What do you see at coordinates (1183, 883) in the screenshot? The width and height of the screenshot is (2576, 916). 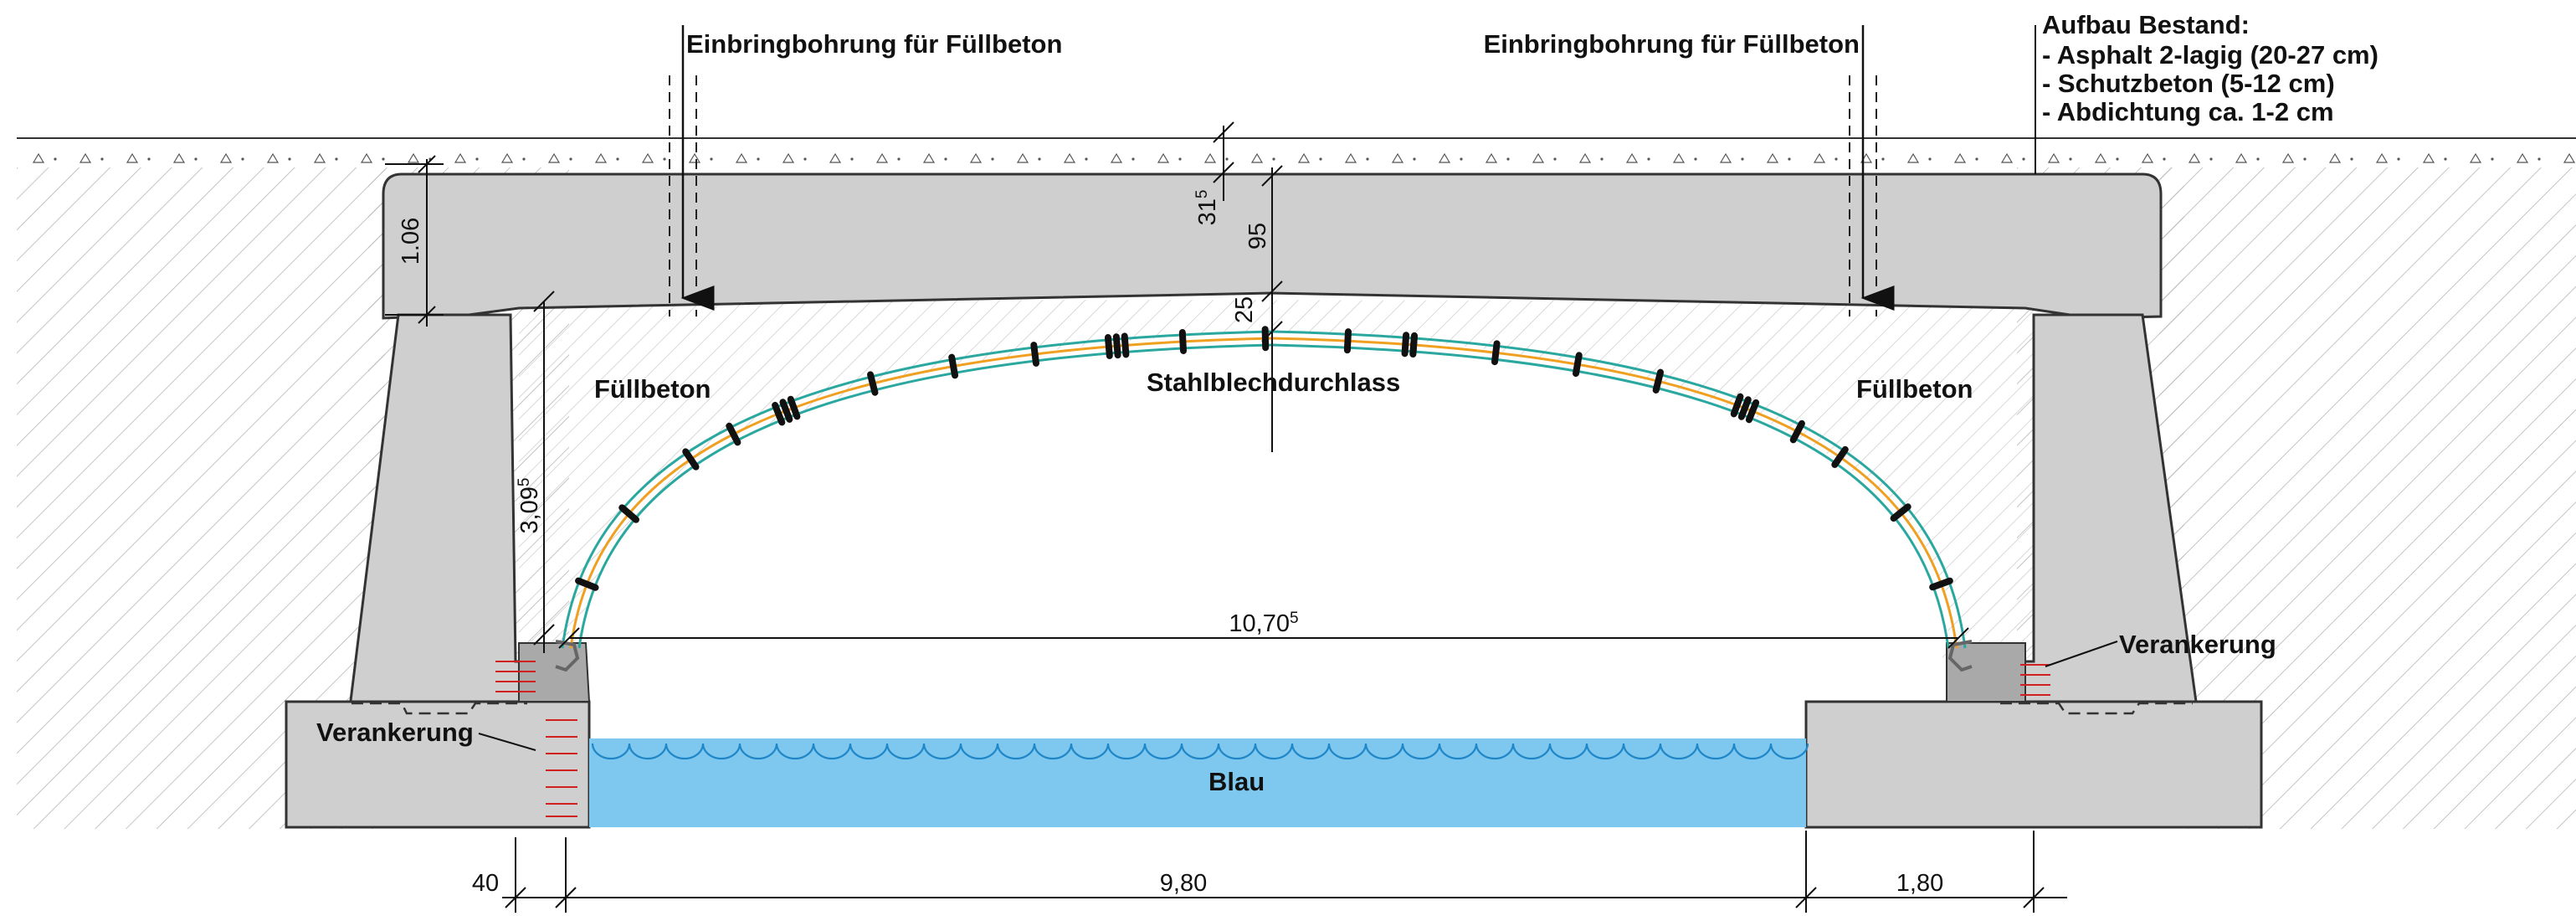 I see `dim-clear-span: 9,80` at bounding box center [1183, 883].